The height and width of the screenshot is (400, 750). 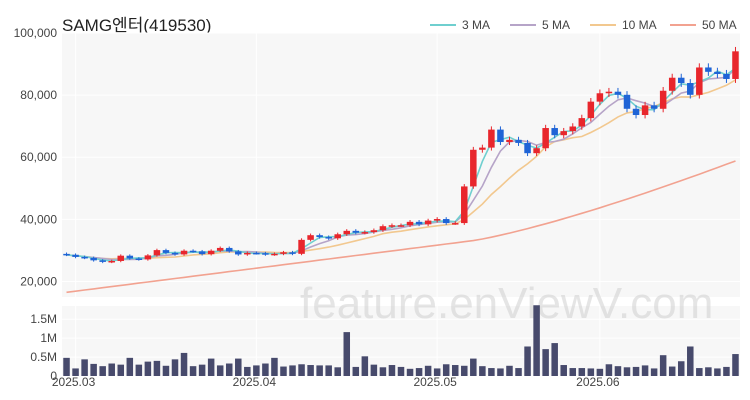 I want to click on volume-axis-tick-label: 1M, so click(x=48, y=338).